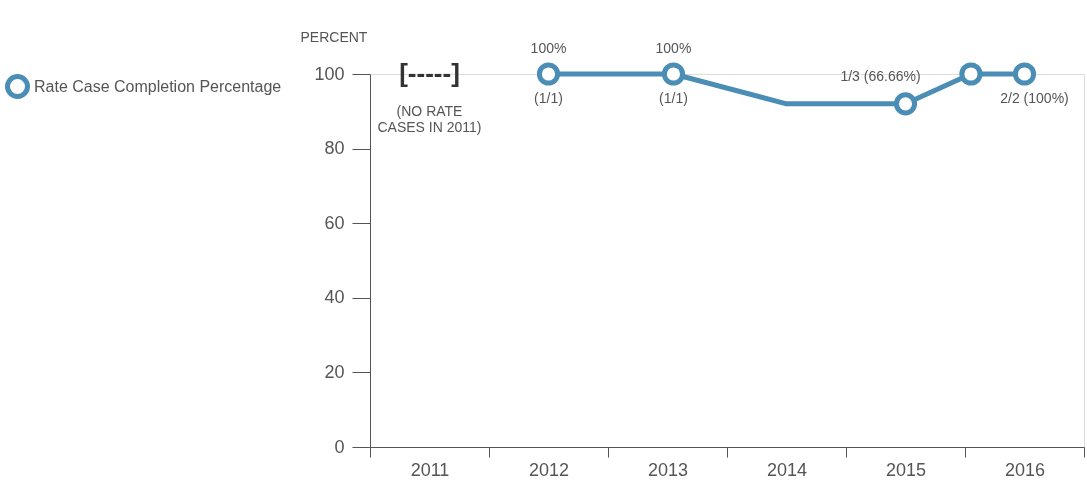  I want to click on x-tick-label: 2016, so click(1025, 469).